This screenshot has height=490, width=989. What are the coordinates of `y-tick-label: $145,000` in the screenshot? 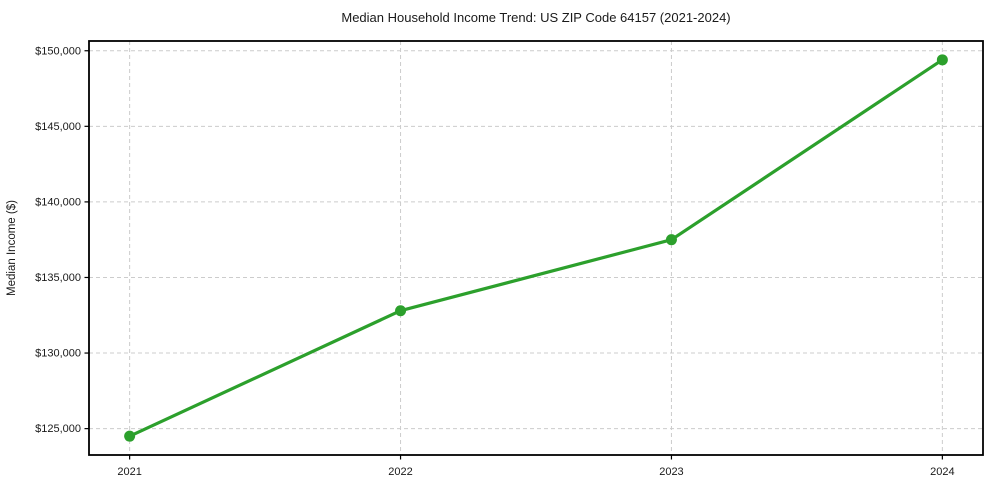 It's located at (58, 127).